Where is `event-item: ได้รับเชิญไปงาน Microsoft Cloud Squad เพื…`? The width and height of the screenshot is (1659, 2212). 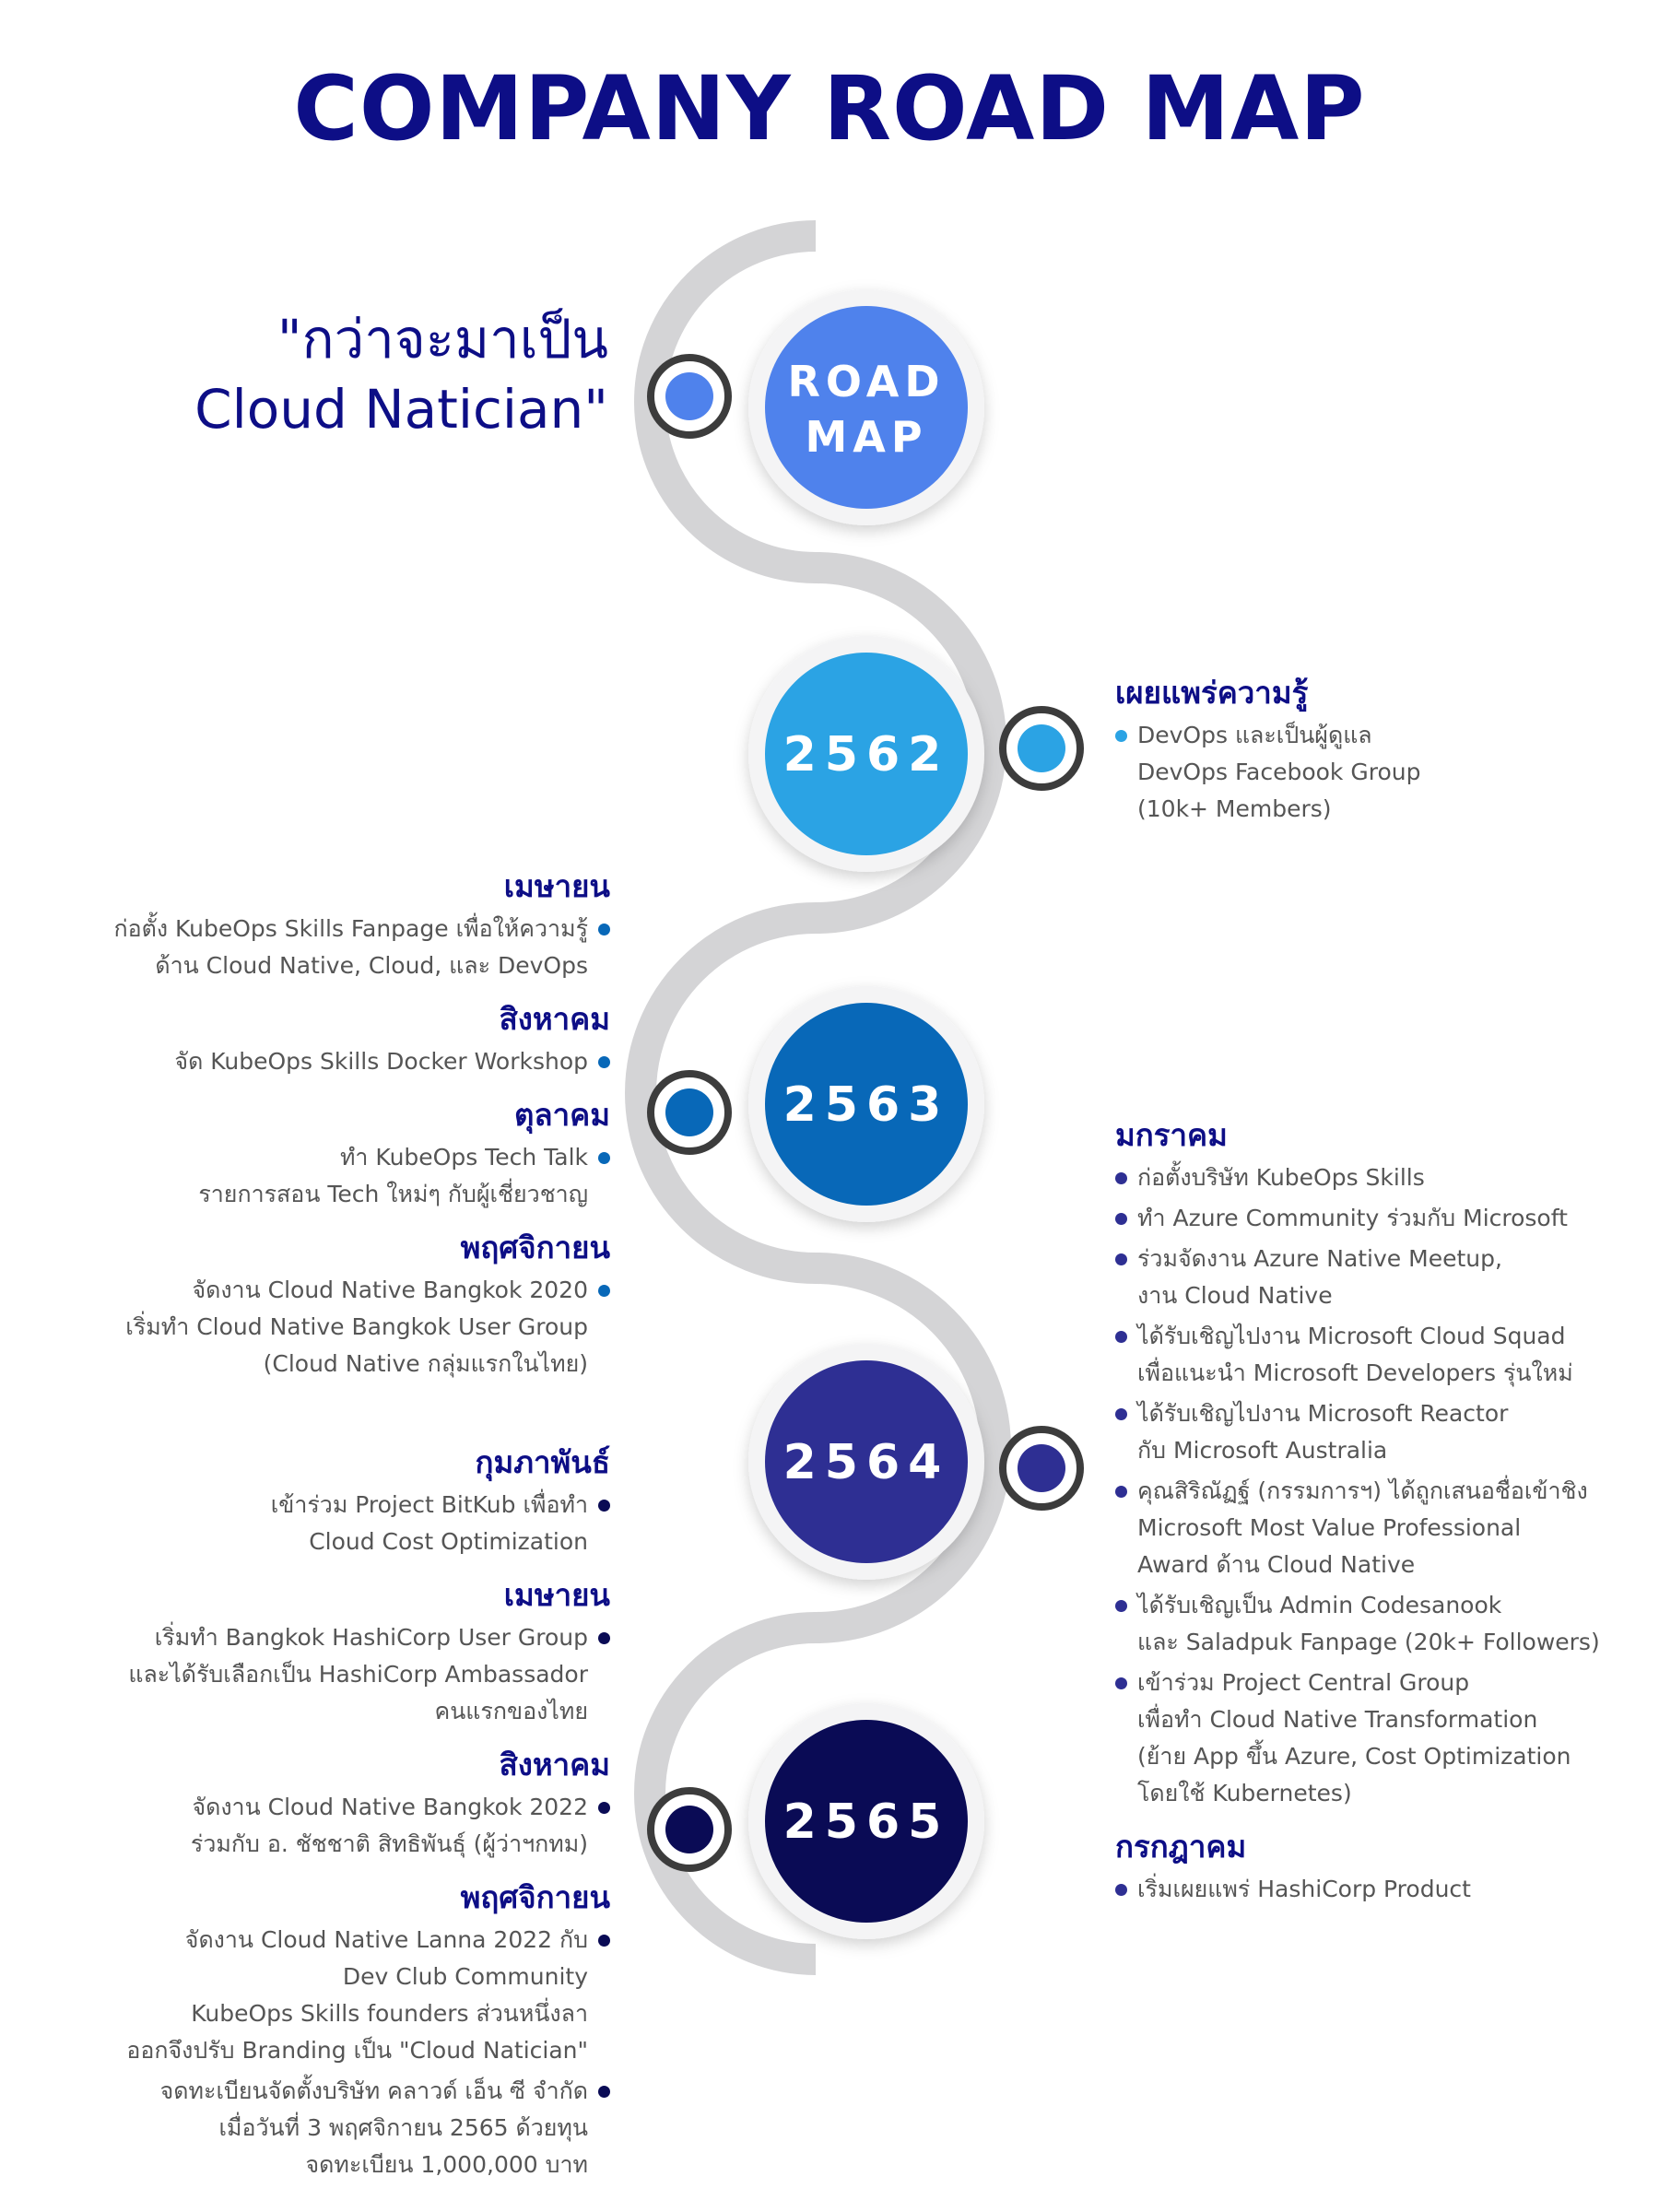
event-item: ได้รับเชิญไปงาน Microsoft Cloud Squad เพื… is located at coordinates (1357, 1355).